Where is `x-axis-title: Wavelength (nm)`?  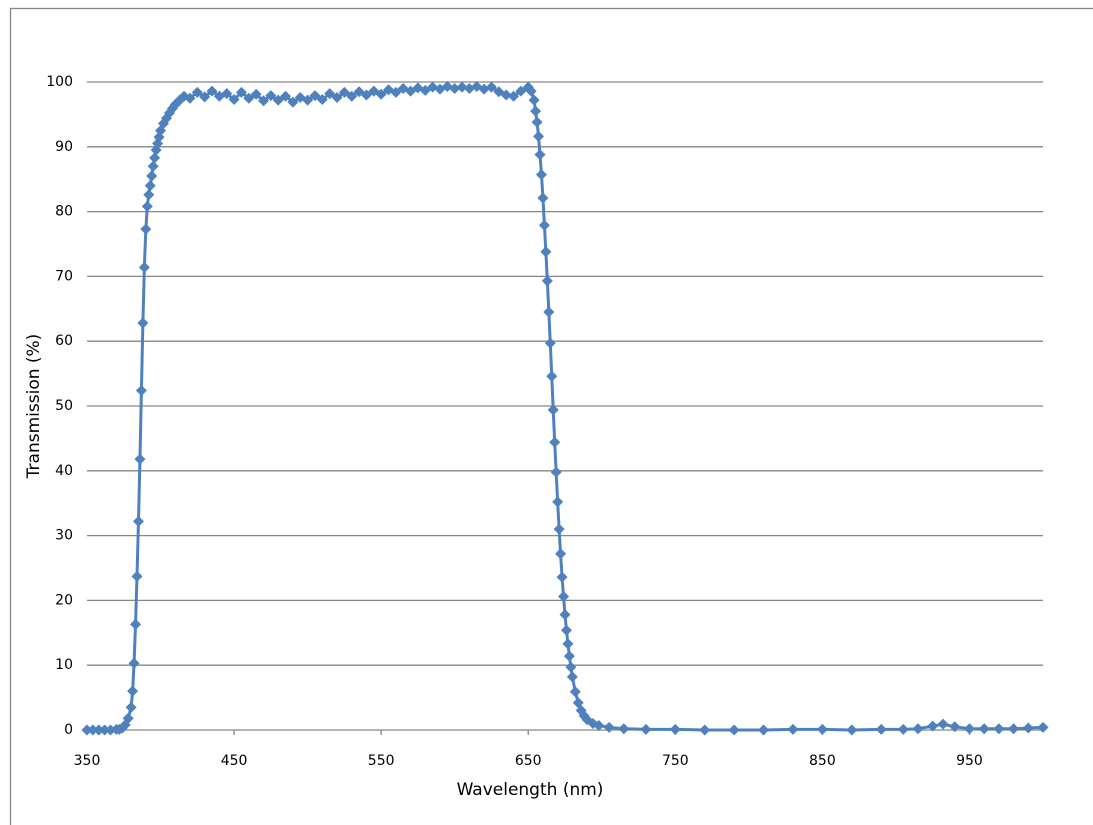
x-axis-title: Wavelength (nm) is located at coordinates (530, 790).